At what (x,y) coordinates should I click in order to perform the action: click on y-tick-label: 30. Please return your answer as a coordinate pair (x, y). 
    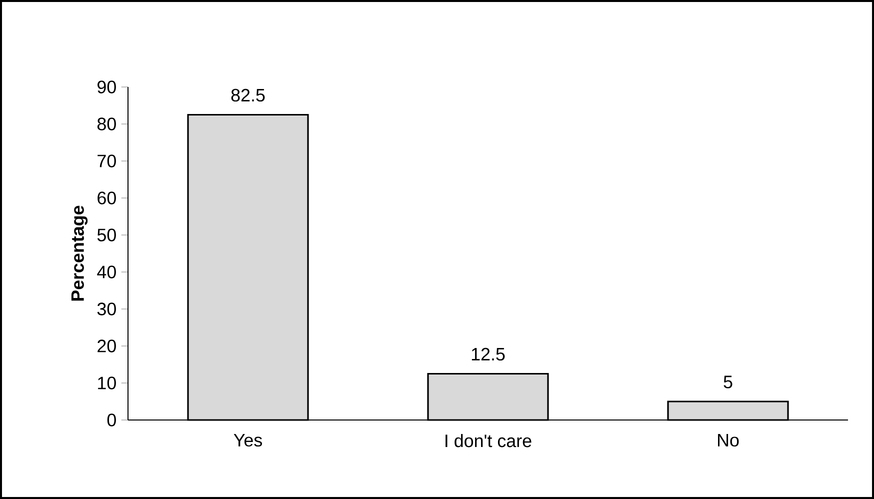
    Looking at the image, I should click on (106, 309).